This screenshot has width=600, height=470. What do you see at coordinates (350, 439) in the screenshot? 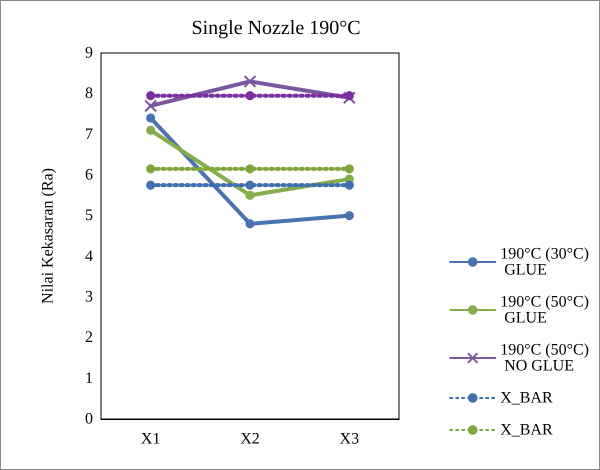
I see `x-tick-label: X3` at bounding box center [350, 439].